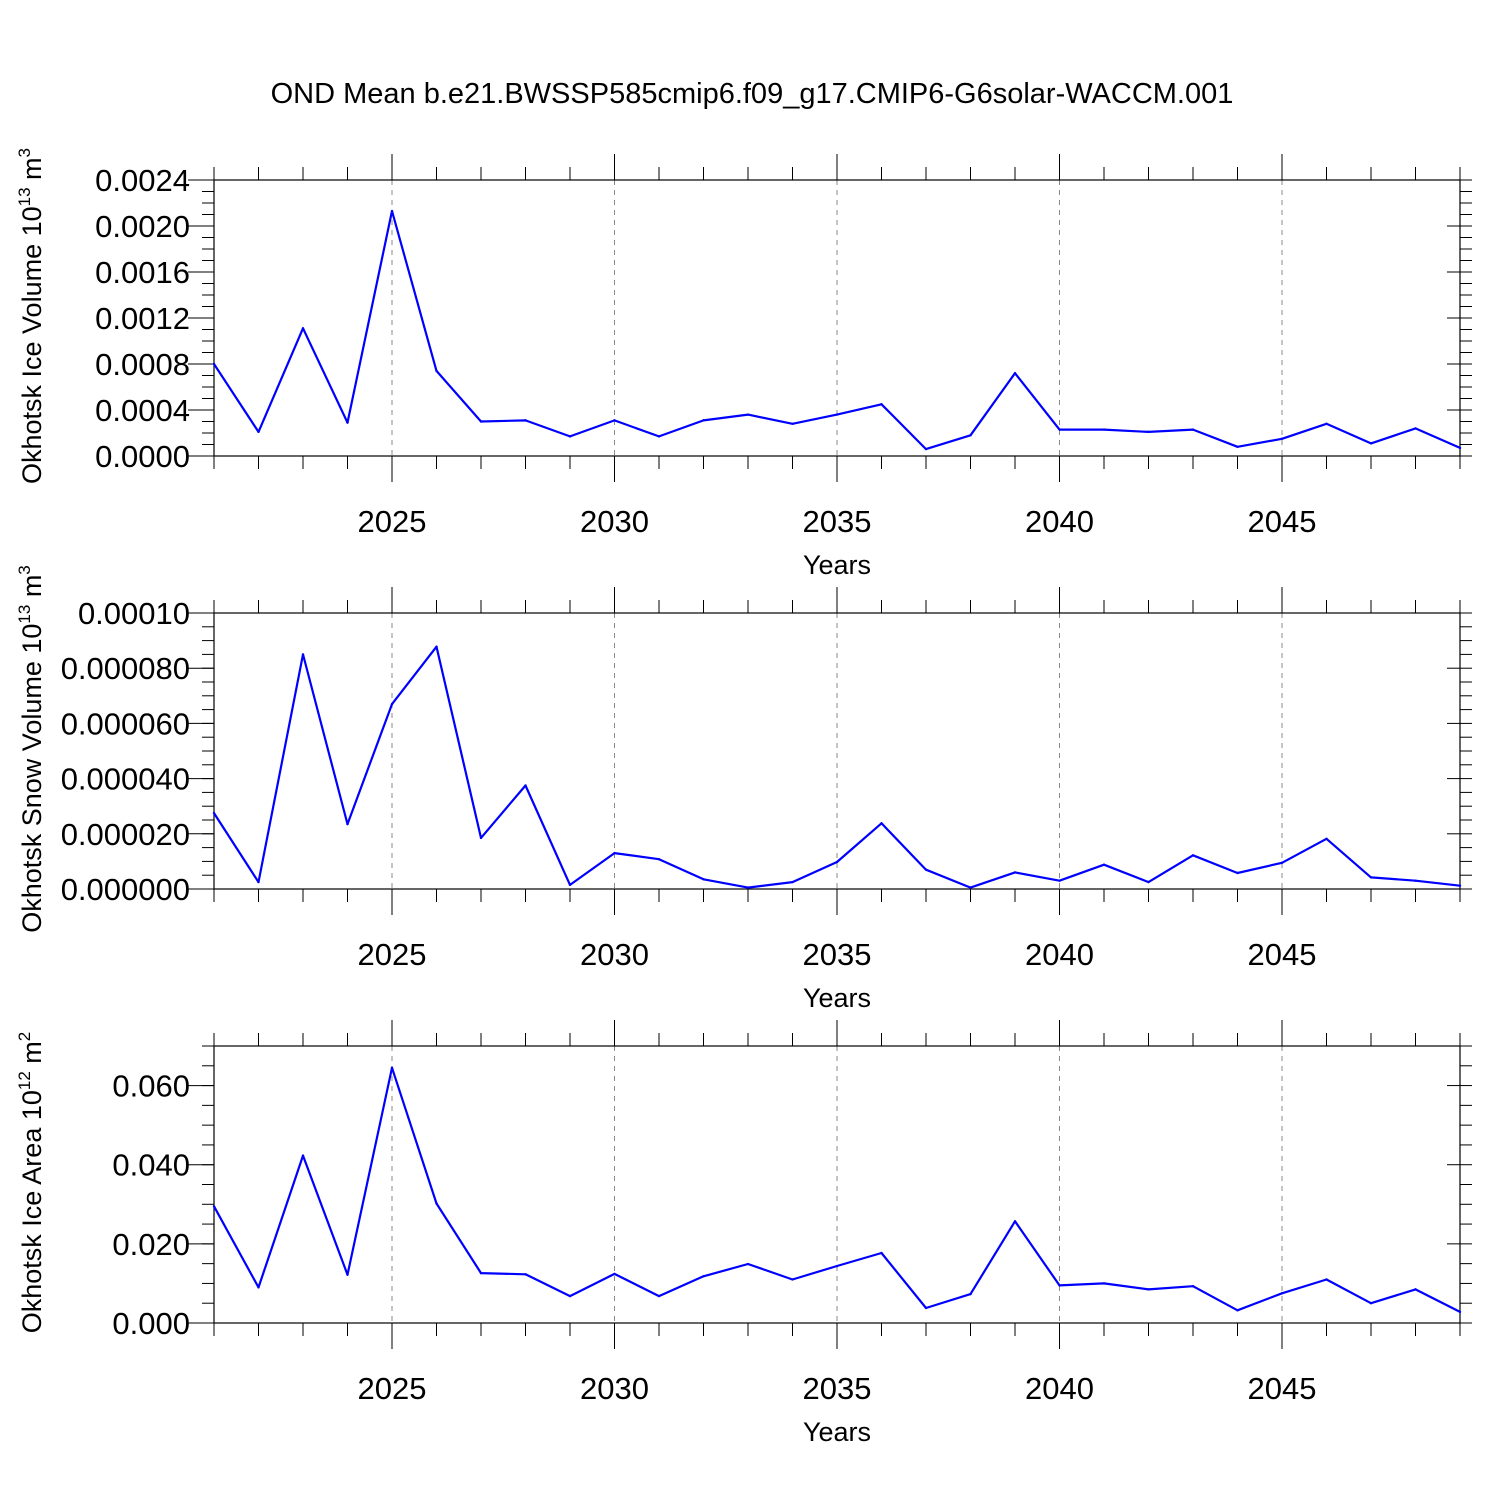 This screenshot has height=1500, width=1500. What do you see at coordinates (837, 565) in the screenshot?
I see `x-axis-label: Years` at bounding box center [837, 565].